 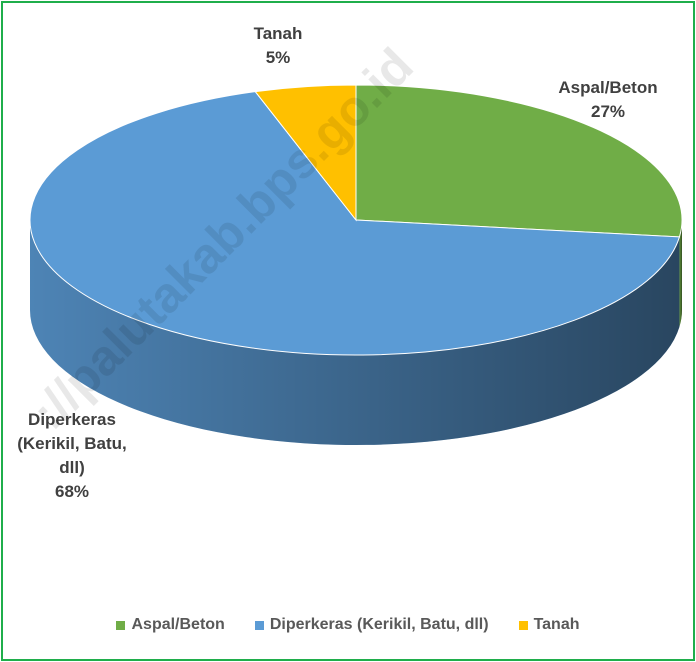 What do you see at coordinates (278, 46) in the screenshot?
I see `data-label: Tanah 5%` at bounding box center [278, 46].